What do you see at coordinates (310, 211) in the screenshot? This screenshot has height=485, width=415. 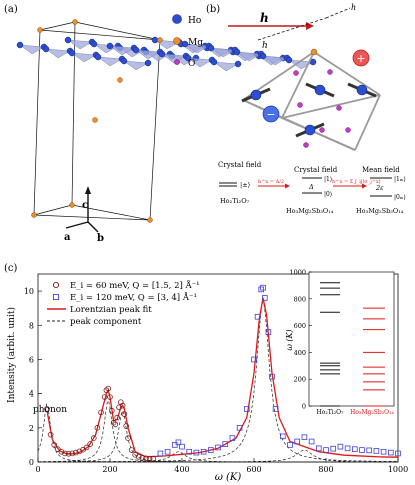 I see `compound-ho3mg2sb3o14-cf: Ho₃Mg₂Sb₃O₁₄` at bounding box center [310, 211].